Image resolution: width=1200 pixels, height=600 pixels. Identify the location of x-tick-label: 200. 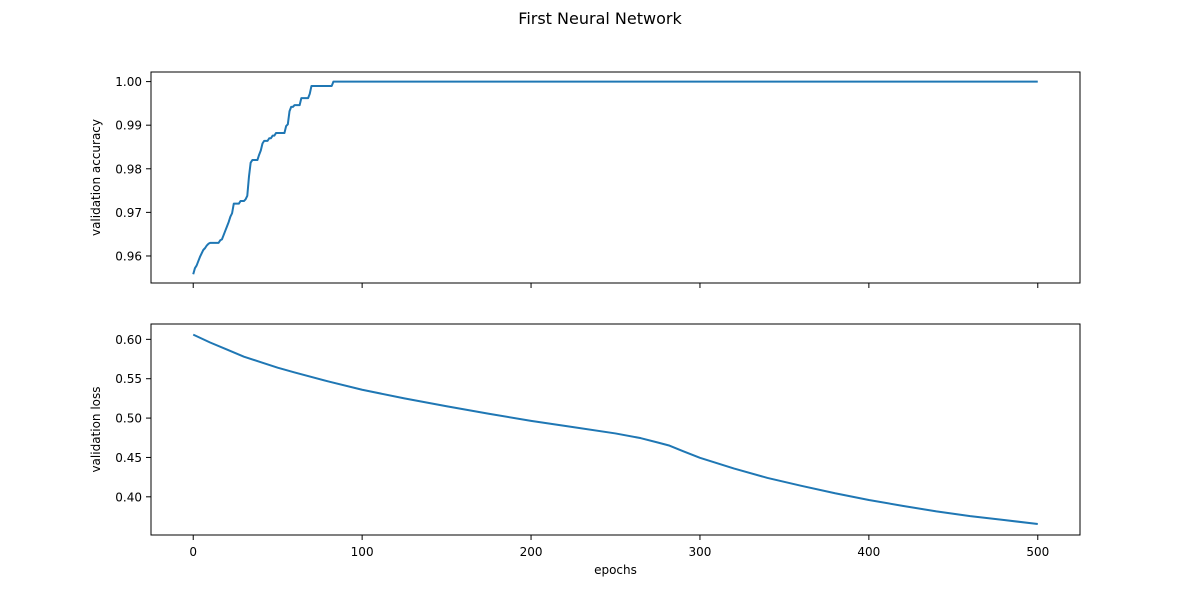
(531, 552).